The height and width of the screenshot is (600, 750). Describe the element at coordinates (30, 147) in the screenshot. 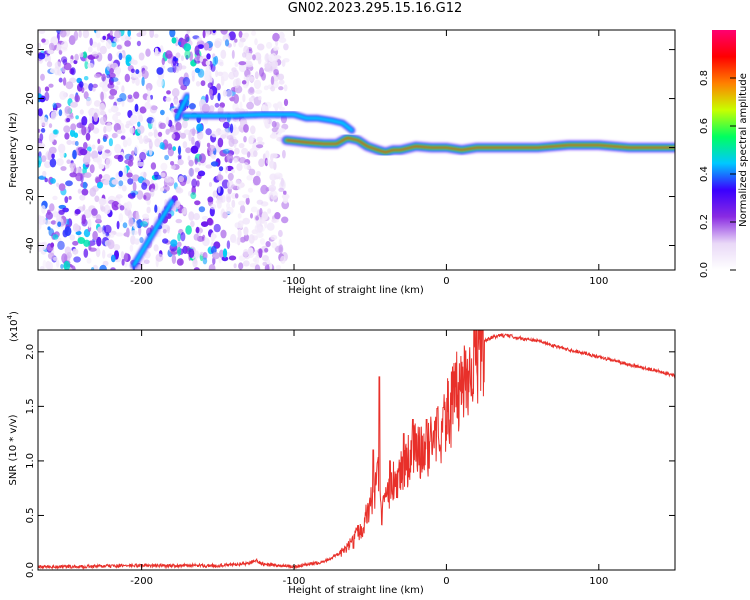

I see `y-tick-label: 0` at that location.